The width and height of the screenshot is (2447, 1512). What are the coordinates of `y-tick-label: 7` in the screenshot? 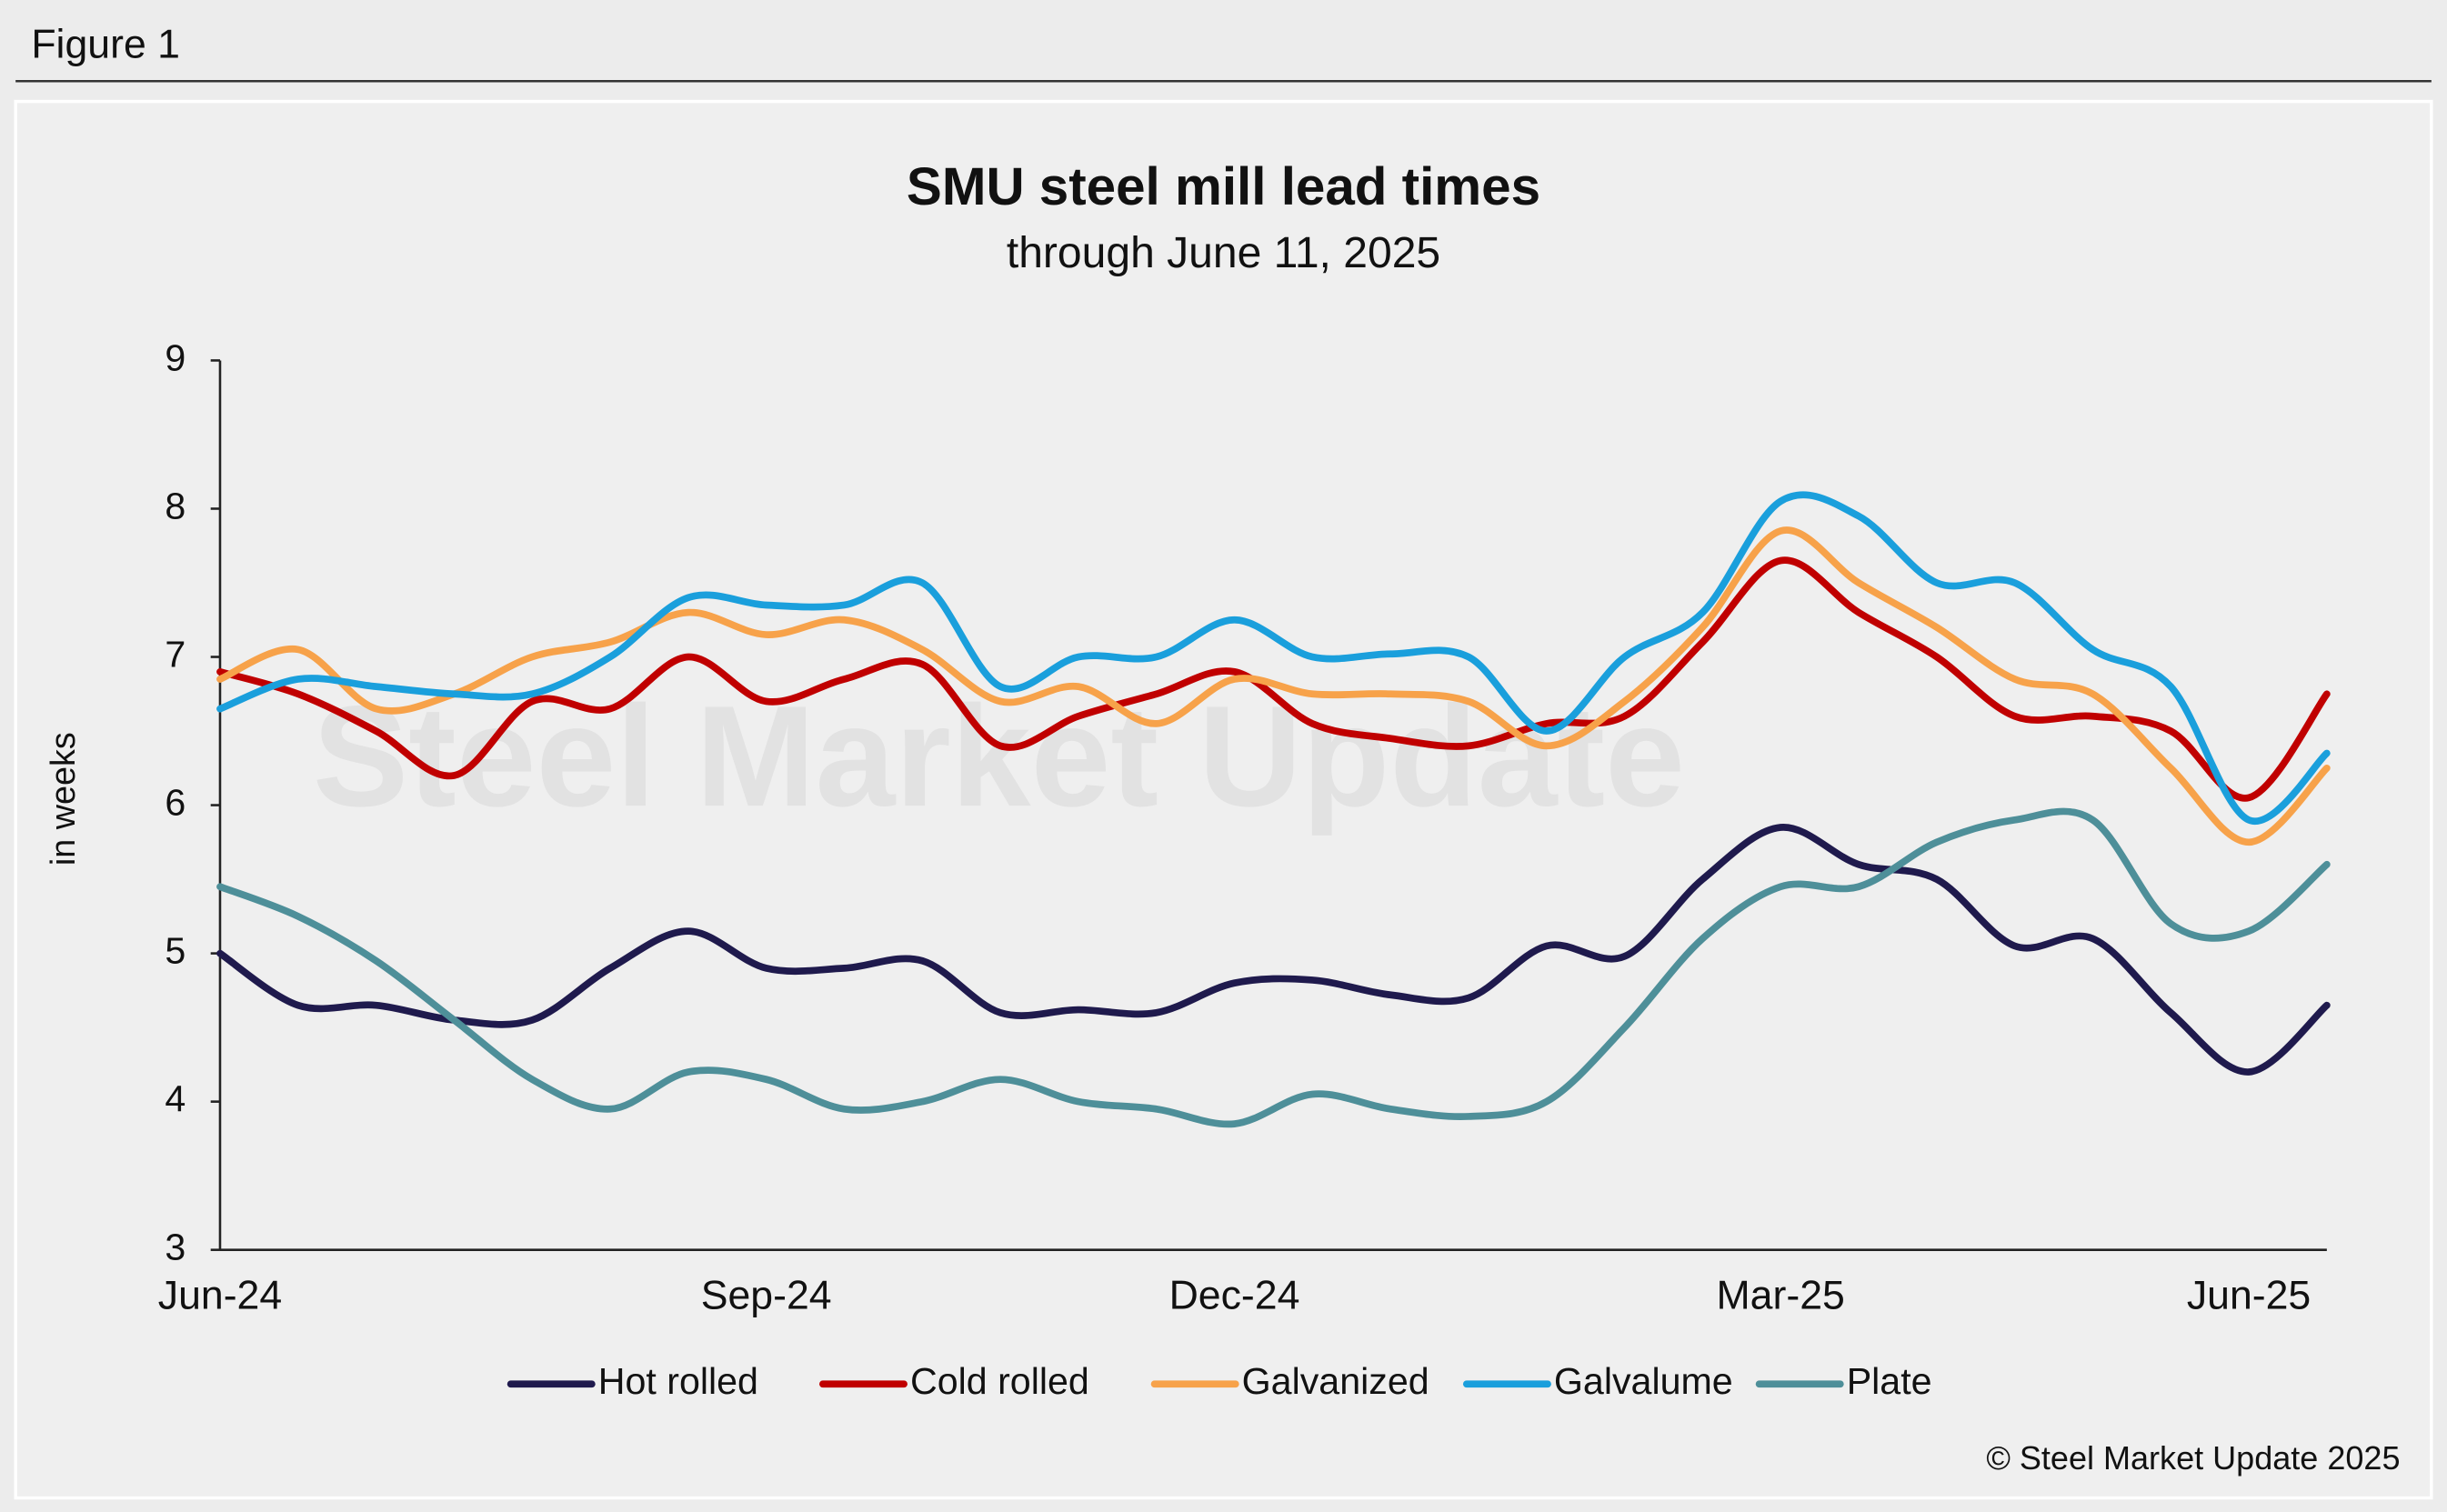 It's located at (176, 654).